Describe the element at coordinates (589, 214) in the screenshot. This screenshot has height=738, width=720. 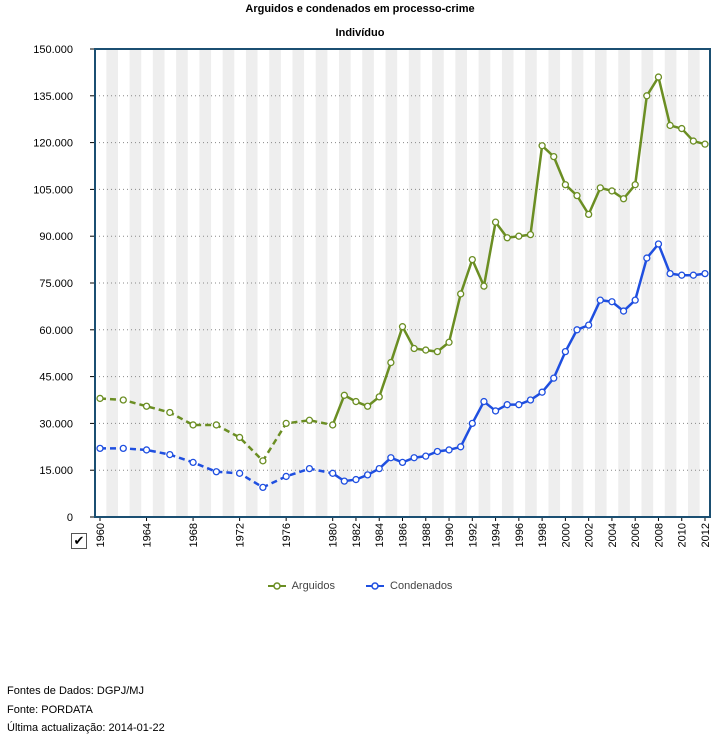
I see `data-point-arguidos-2002` at that location.